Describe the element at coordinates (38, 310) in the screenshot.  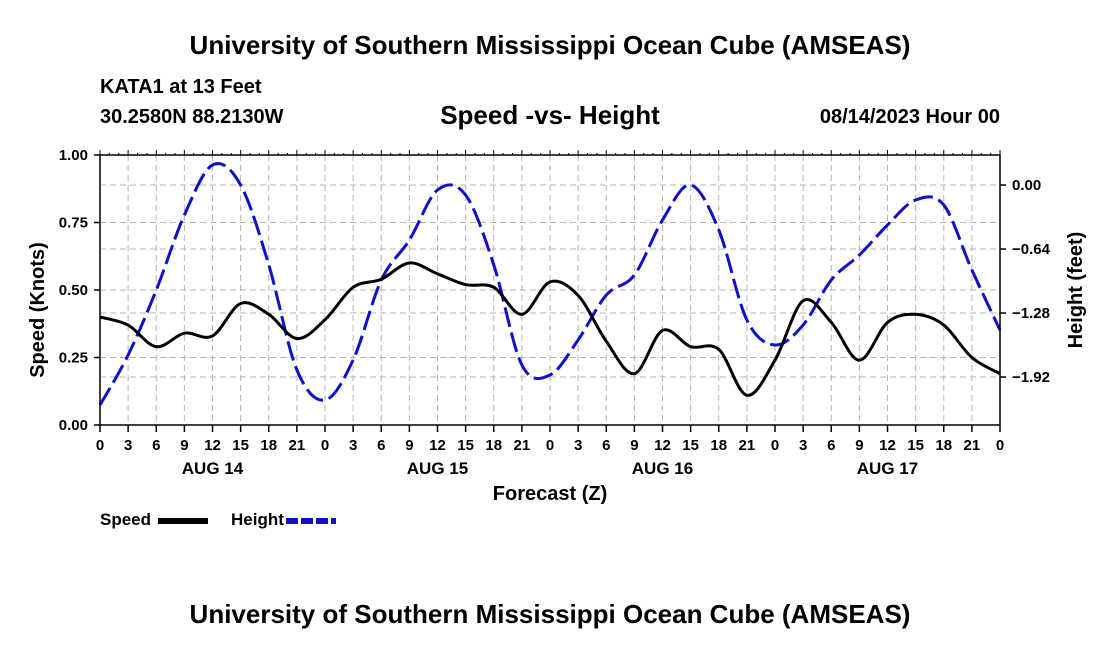
I see `y-axis-label-left: Speed (Knots)` at that location.